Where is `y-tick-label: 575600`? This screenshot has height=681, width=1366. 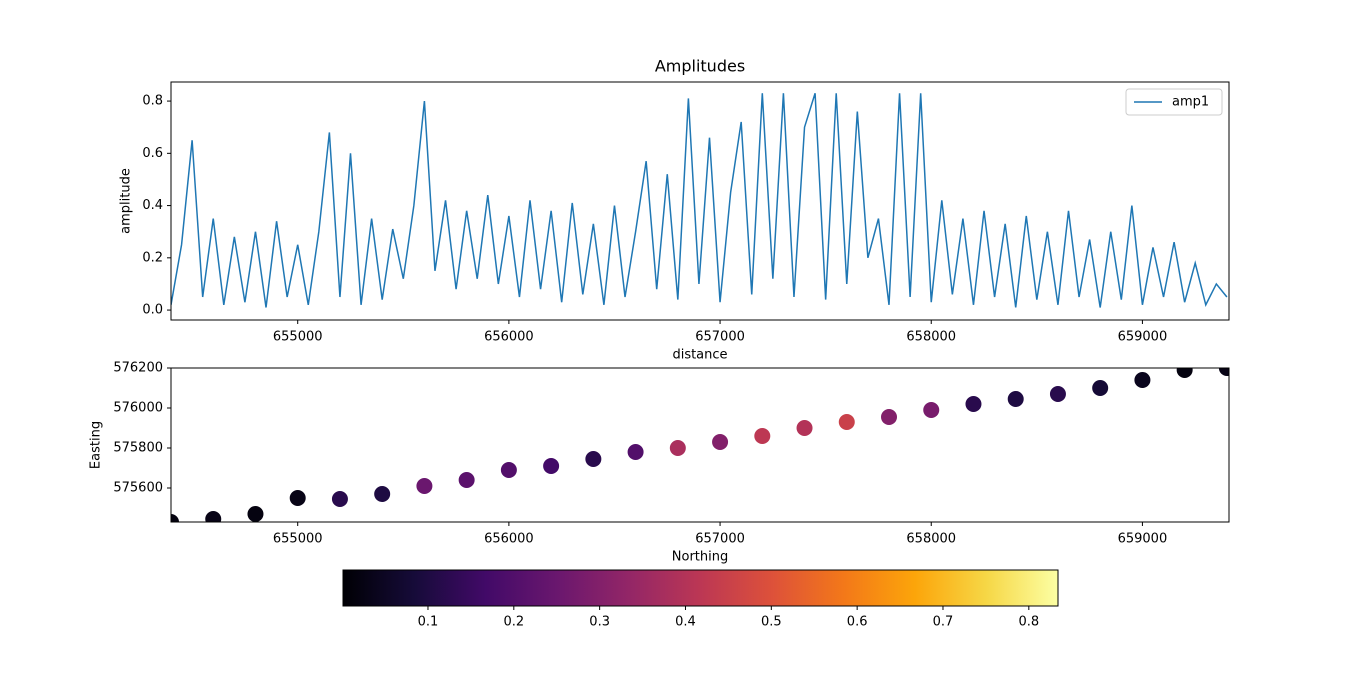 y-tick-label: 575600 is located at coordinates (138, 488).